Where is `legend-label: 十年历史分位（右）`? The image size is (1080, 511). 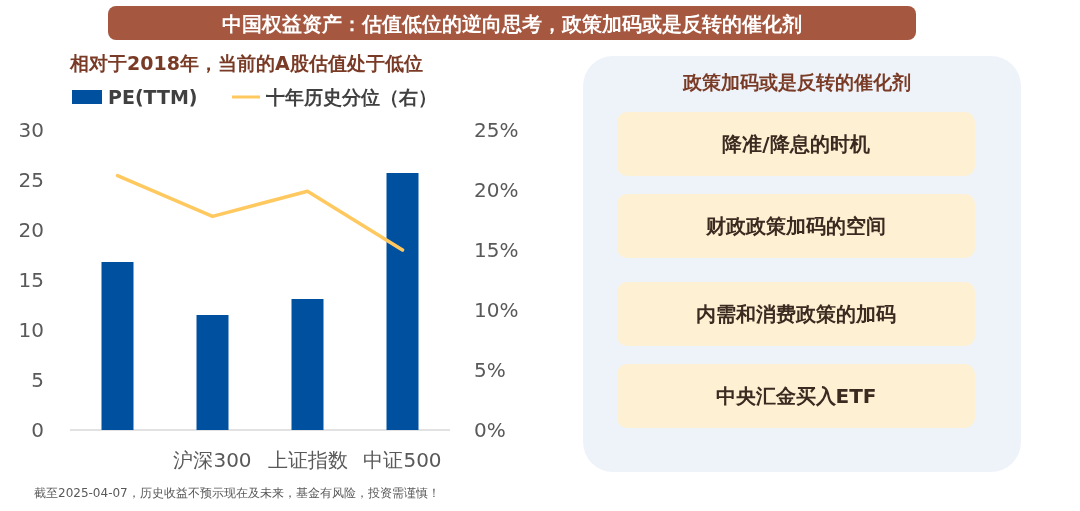 legend-label: 十年历史分位（右） is located at coordinates (351, 97).